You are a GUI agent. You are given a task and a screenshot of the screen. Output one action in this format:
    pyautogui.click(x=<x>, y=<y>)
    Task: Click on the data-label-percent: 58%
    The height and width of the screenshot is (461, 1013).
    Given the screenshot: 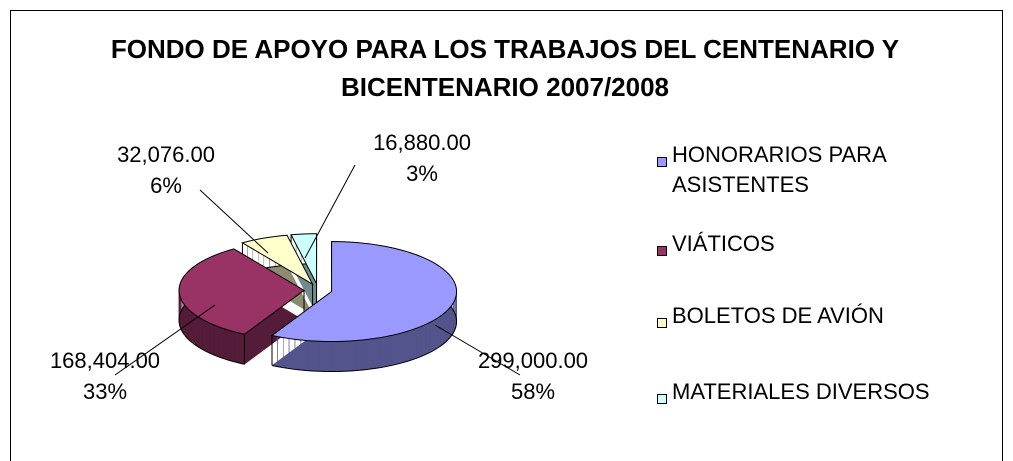 What is the action you would take?
    pyautogui.click(x=533, y=391)
    